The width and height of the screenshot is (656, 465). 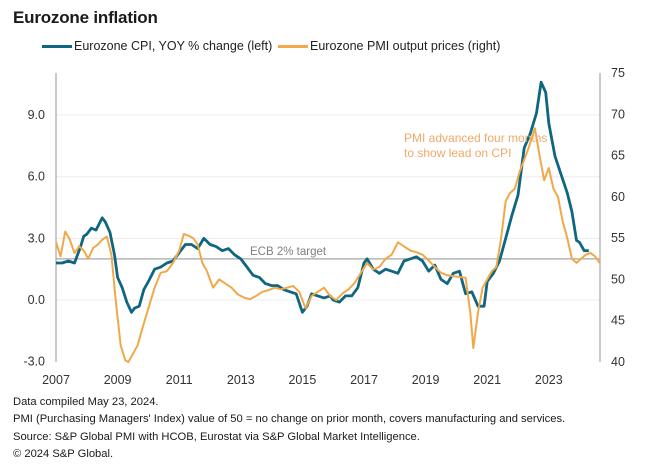 I want to click on note-copyright: © 2024 S&P Global., so click(x=63, y=453).